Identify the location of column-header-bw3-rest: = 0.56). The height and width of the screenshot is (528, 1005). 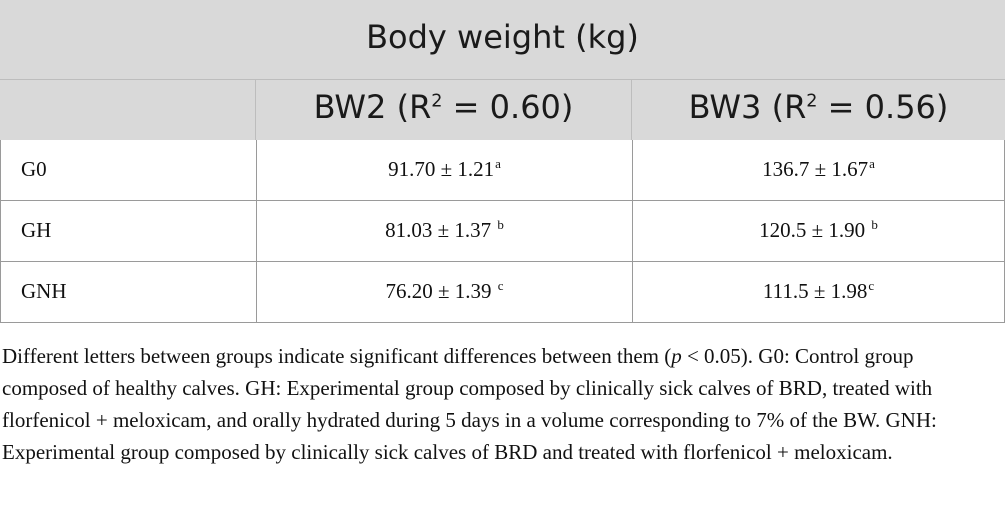
(883, 107).